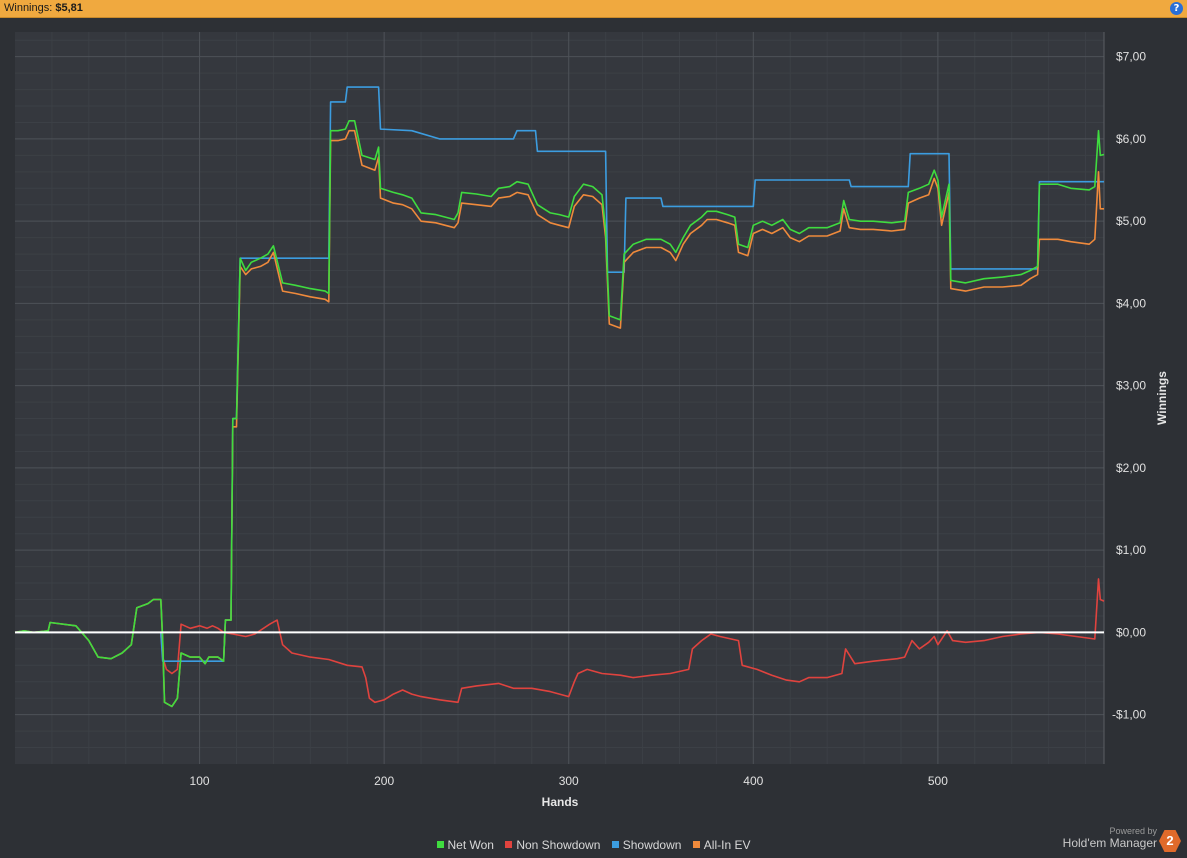  Describe the element at coordinates (1162, 398) in the screenshot. I see `y-axis-title: Winnings` at that location.